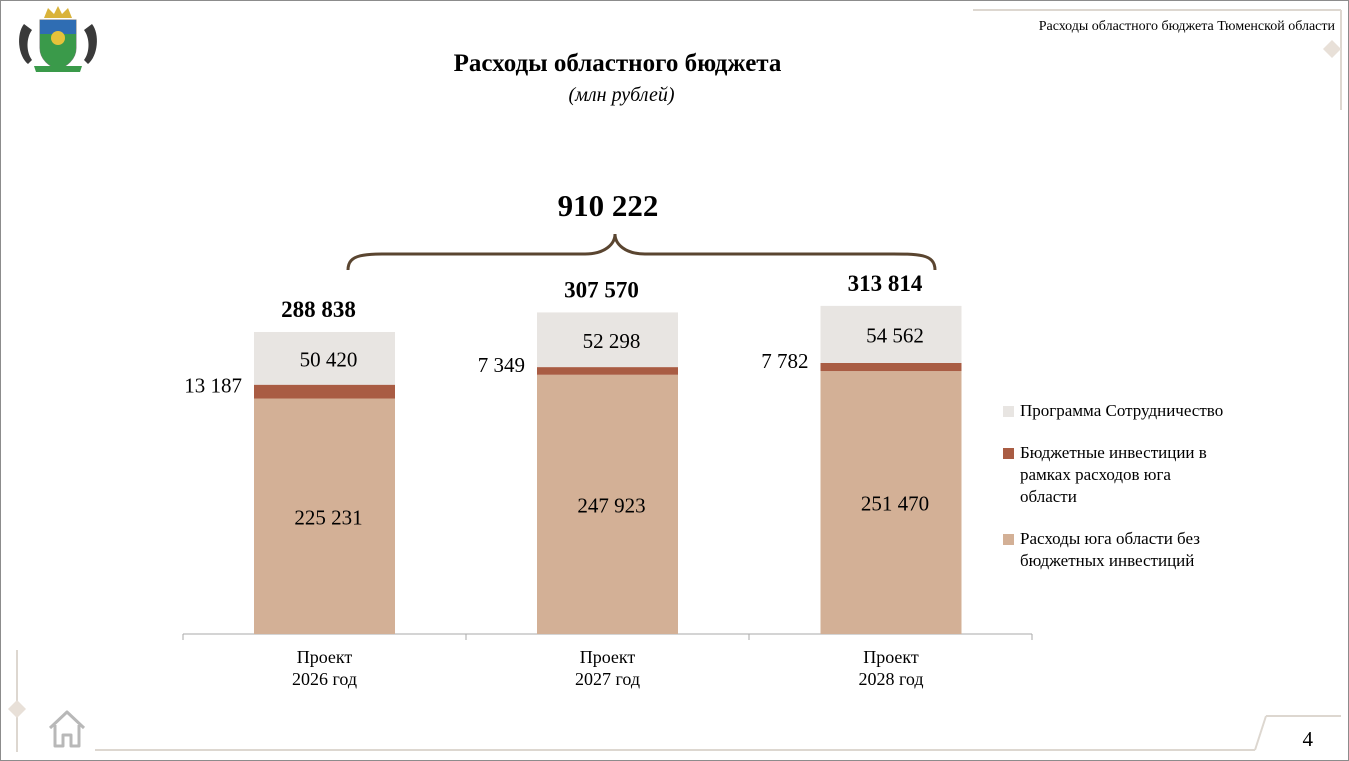  I want to click on grand-total-label: 910 222, so click(608, 205).